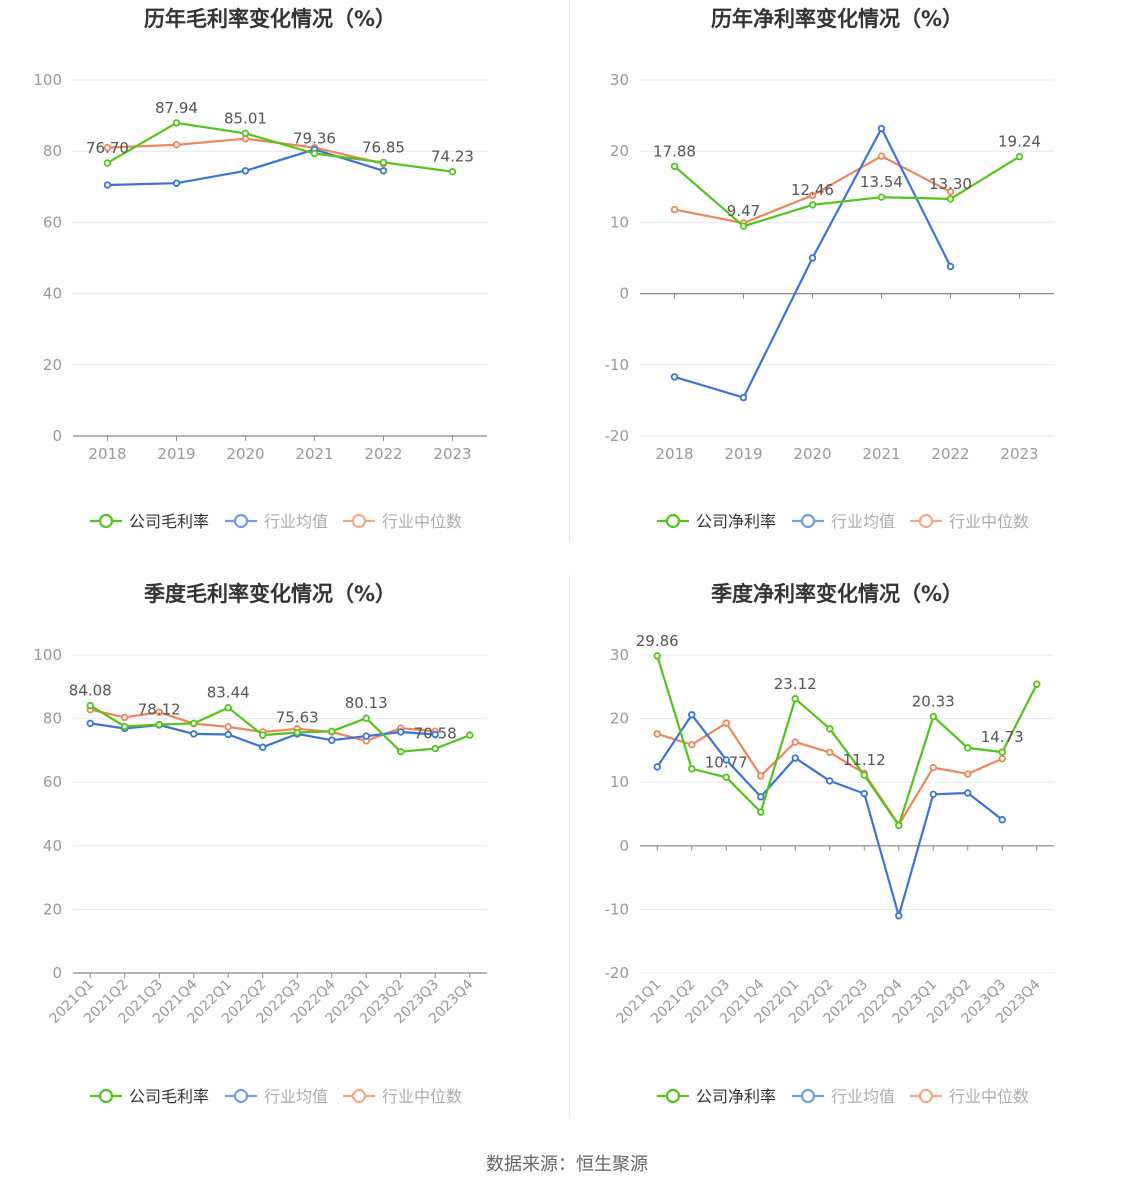 The image size is (1134, 1188). Describe the element at coordinates (657, 641) in the screenshot. I see `data-label: 29.86` at that location.